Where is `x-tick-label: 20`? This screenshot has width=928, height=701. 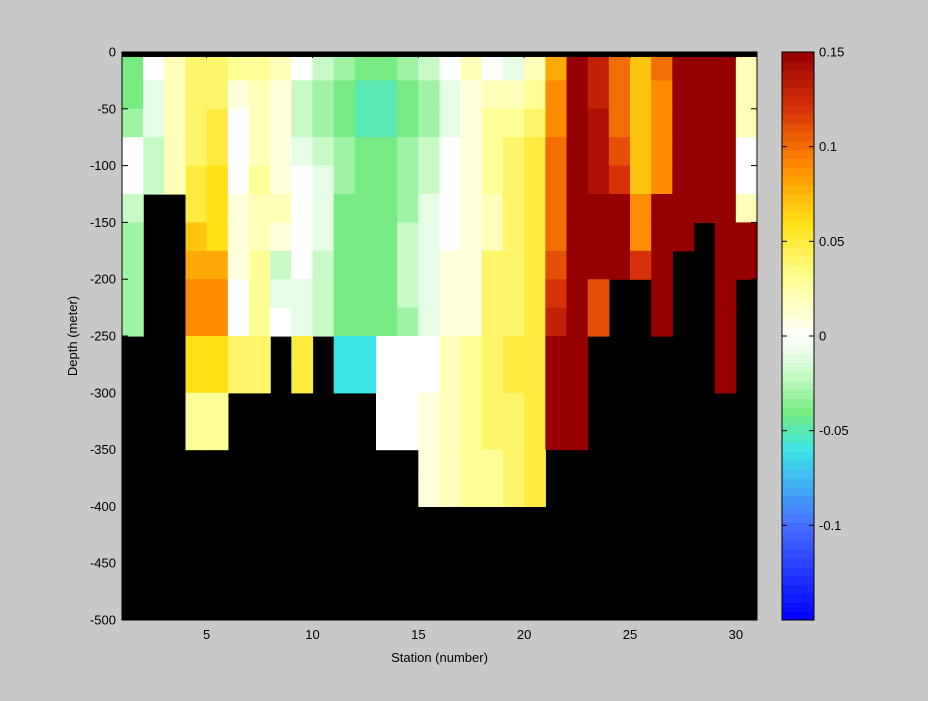 x-tick-label: 20 is located at coordinates (524, 634).